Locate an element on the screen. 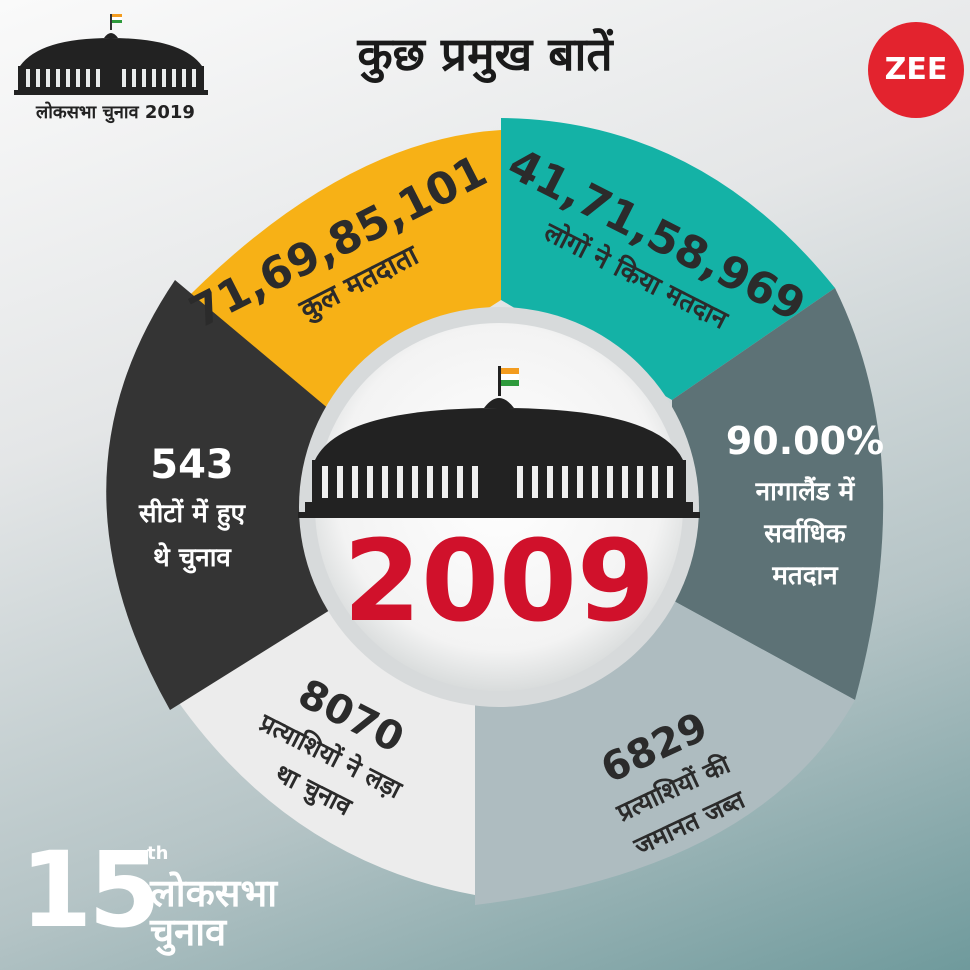  nagaland-line-1: नागालैंड में is located at coordinates (805, 491).